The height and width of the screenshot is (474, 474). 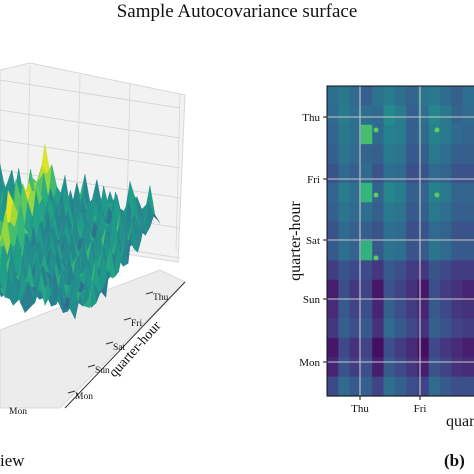 What do you see at coordinates (89, 293) in the screenshot?
I see `surface-facet` at bounding box center [89, 293].